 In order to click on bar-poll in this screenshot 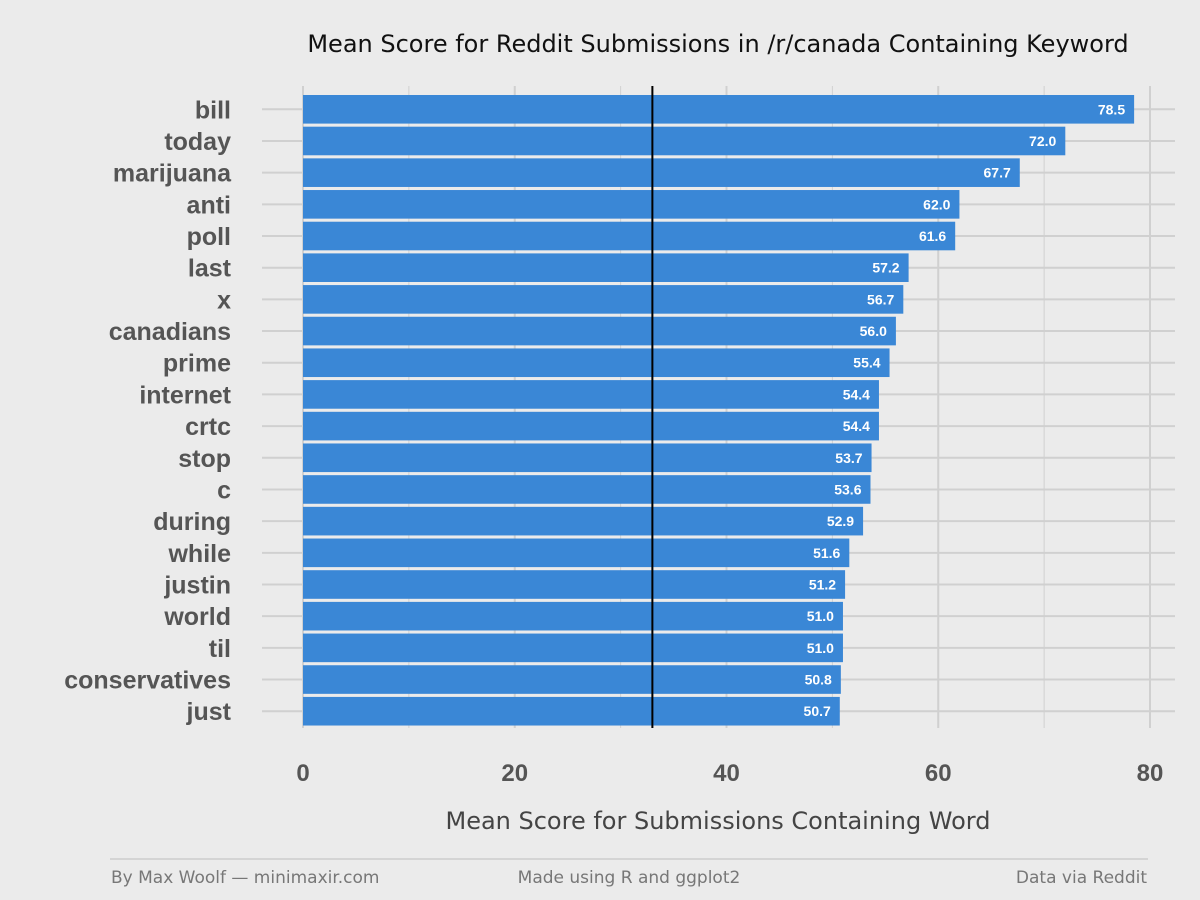, I will do `click(629, 236)`.